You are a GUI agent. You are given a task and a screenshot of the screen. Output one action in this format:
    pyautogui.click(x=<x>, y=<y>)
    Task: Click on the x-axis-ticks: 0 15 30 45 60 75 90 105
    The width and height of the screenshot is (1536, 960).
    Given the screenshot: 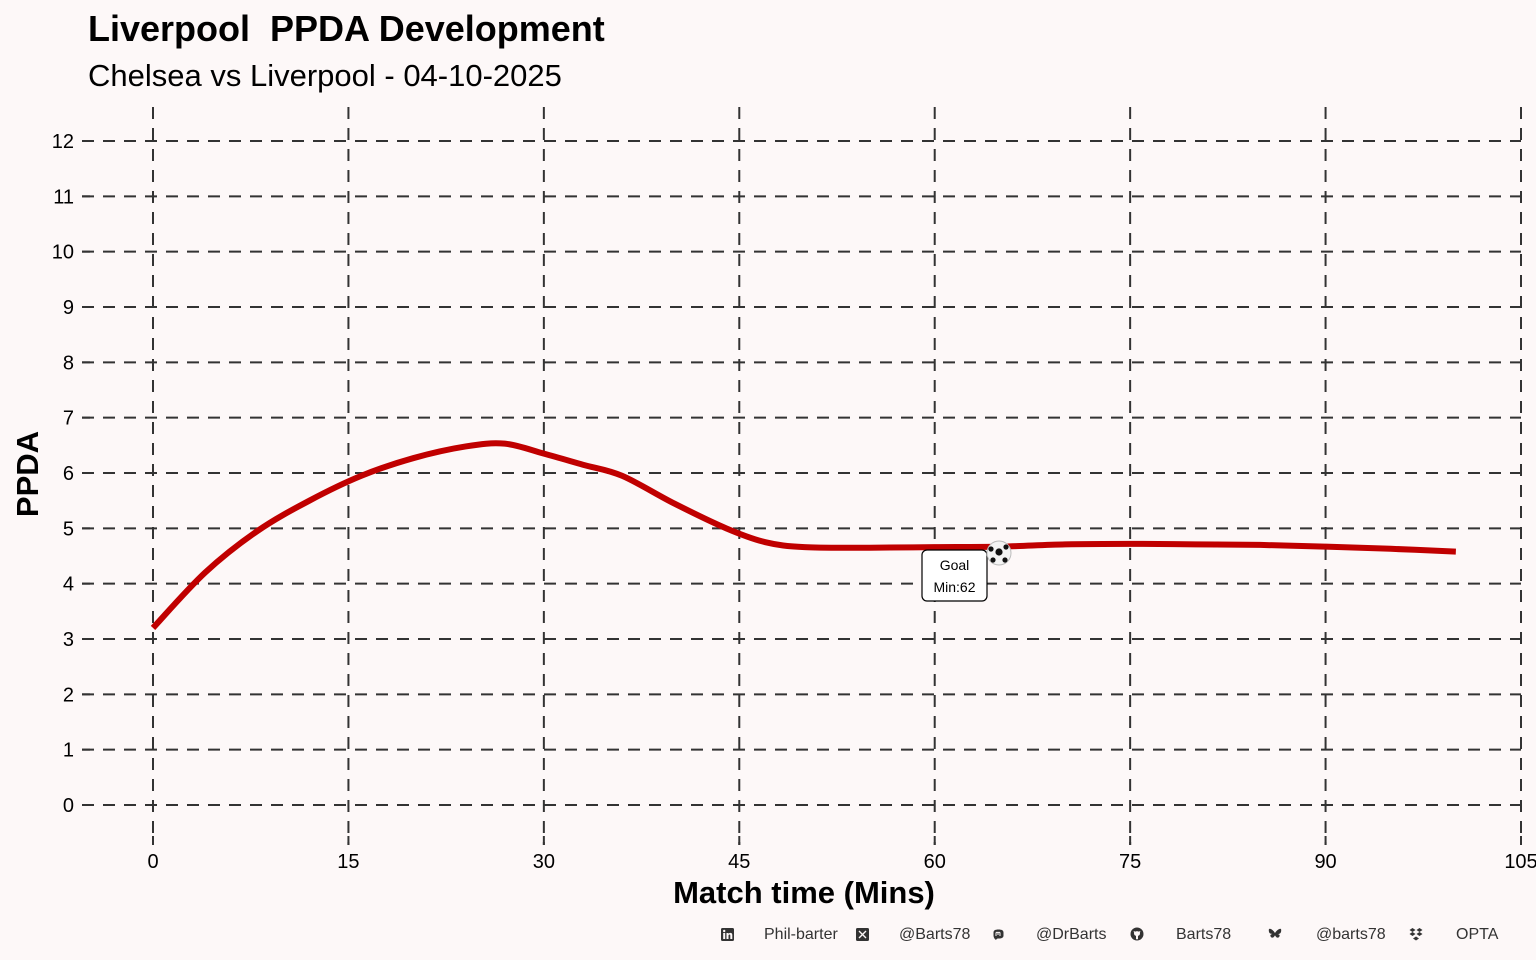 What is the action you would take?
    pyautogui.click(x=841, y=854)
    